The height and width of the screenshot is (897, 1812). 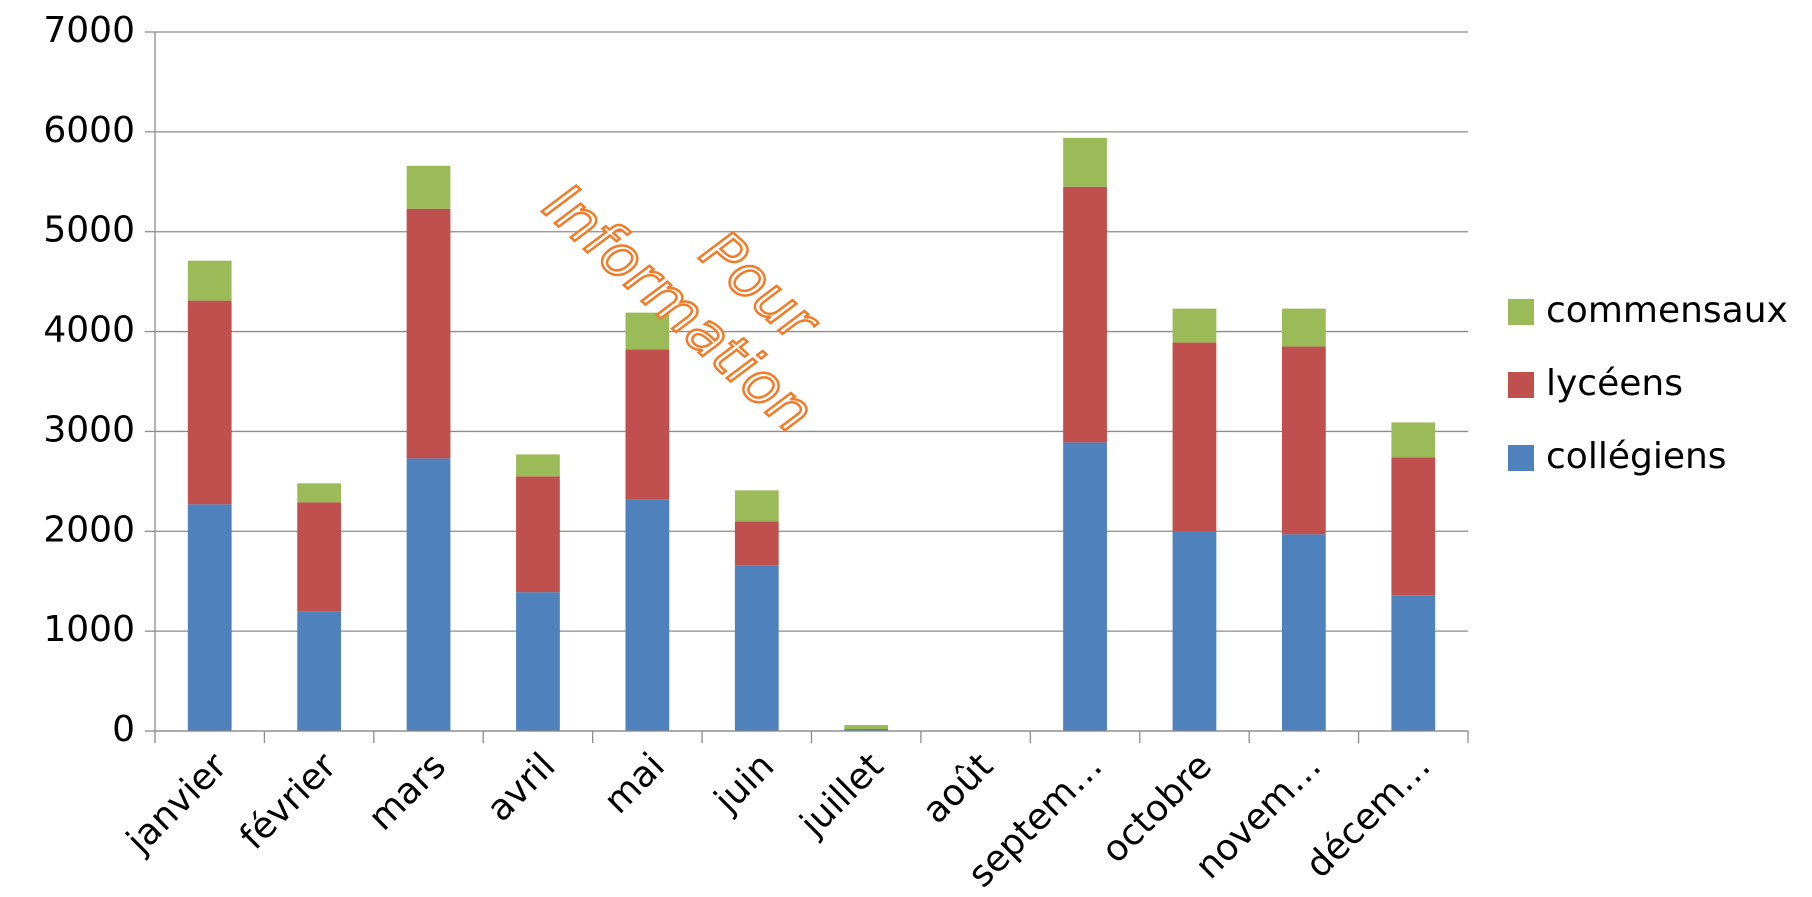 I want to click on y-tick-label: 5000, so click(x=89, y=230).